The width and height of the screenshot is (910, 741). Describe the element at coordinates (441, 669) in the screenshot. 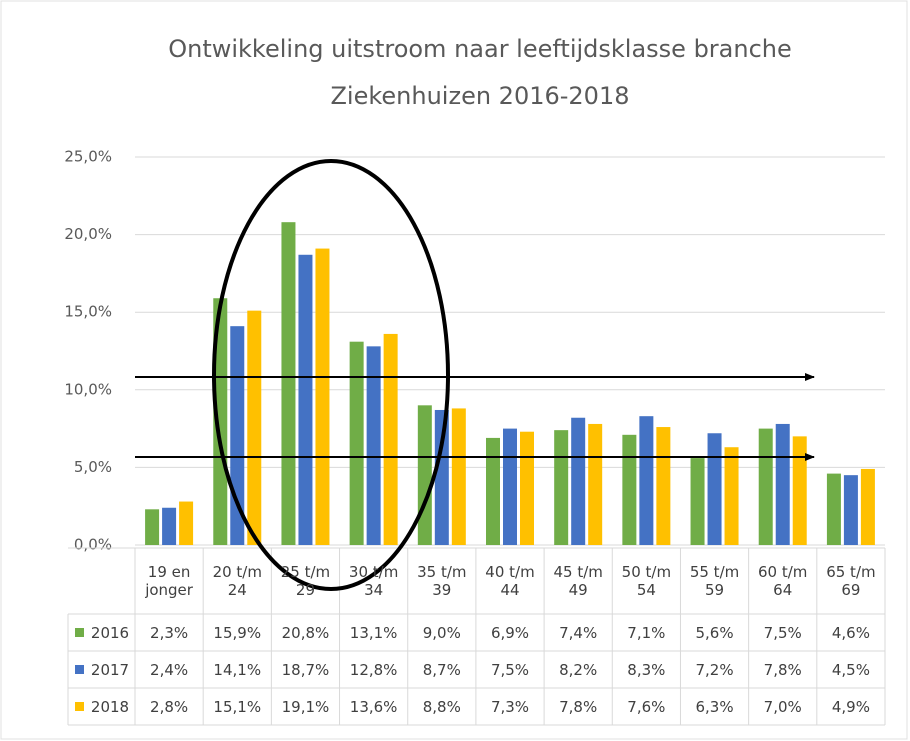

I see `table-value: 8,7%` at that location.